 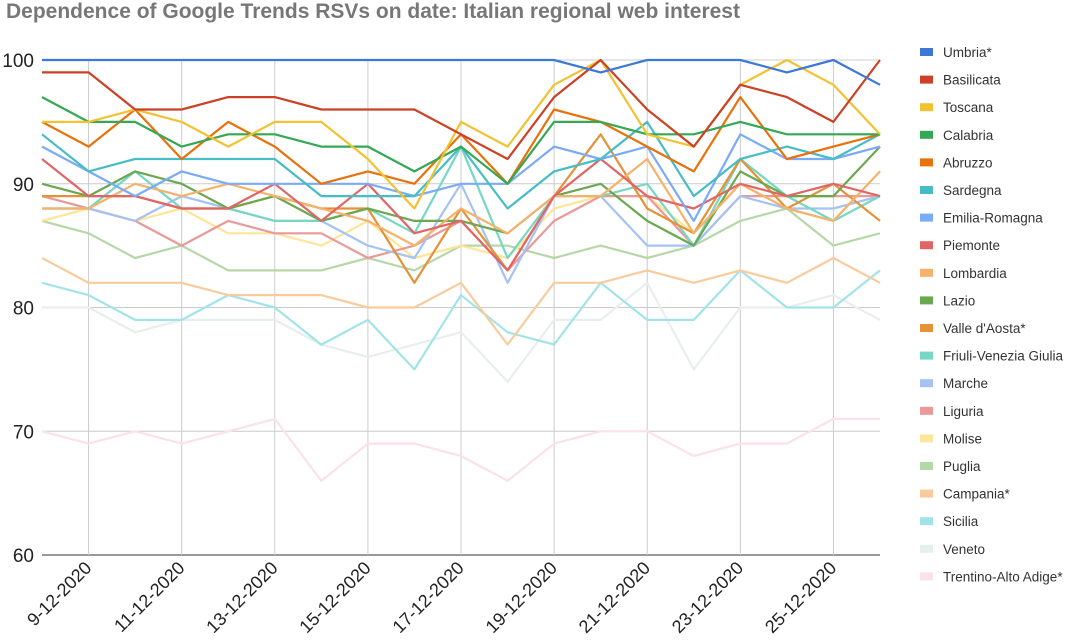 I want to click on legend-label-liguria: Liguria, so click(x=963, y=411).